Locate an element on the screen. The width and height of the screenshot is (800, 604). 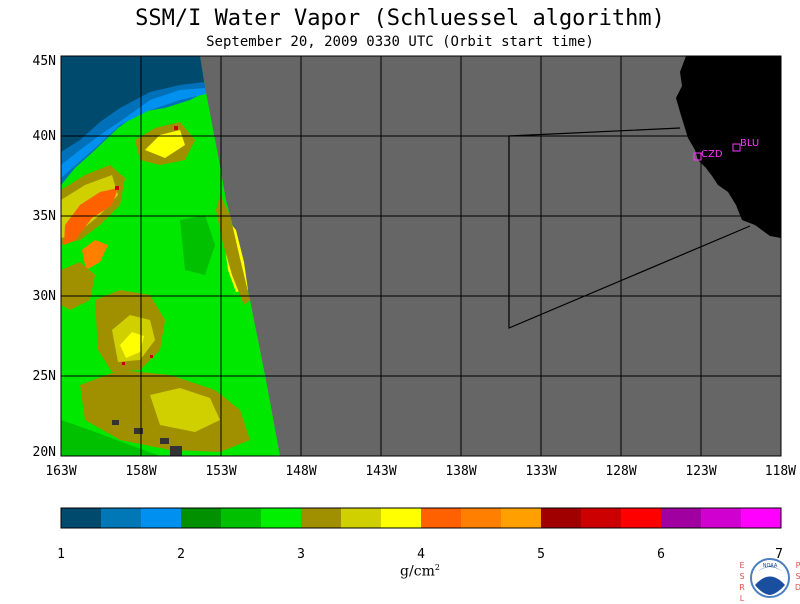
lon-label: 153W is located at coordinates (220, 471).